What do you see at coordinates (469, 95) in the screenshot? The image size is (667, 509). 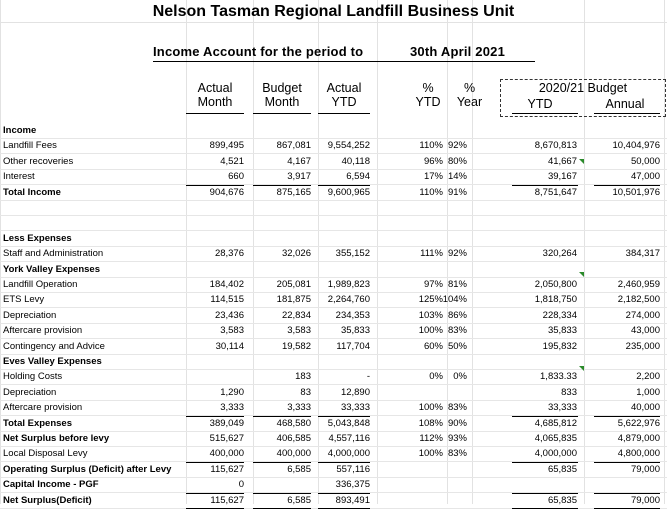 I see `header-pct-year: % Year` at bounding box center [469, 95].